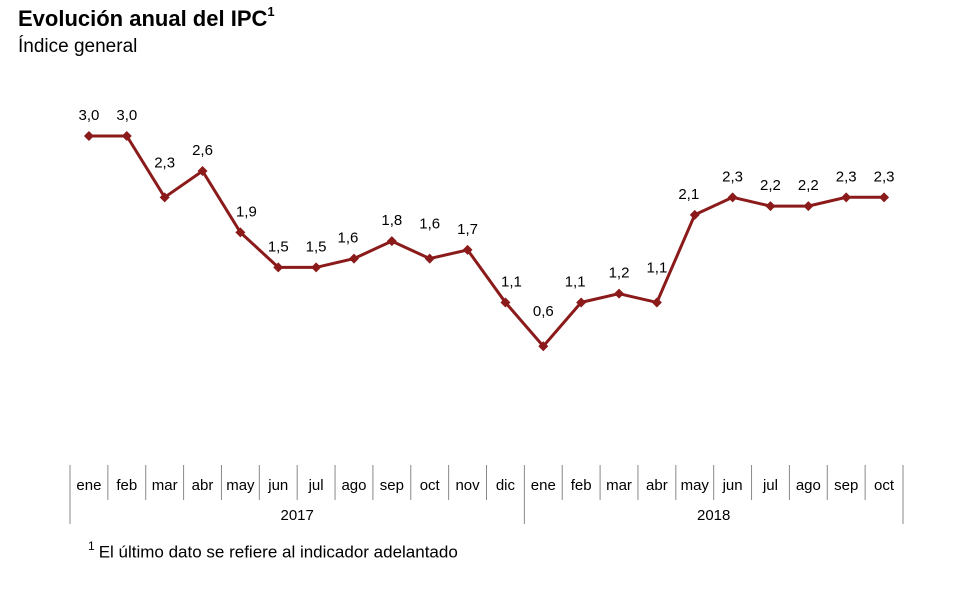  I want to click on data-label: 2,6, so click(202, 150).